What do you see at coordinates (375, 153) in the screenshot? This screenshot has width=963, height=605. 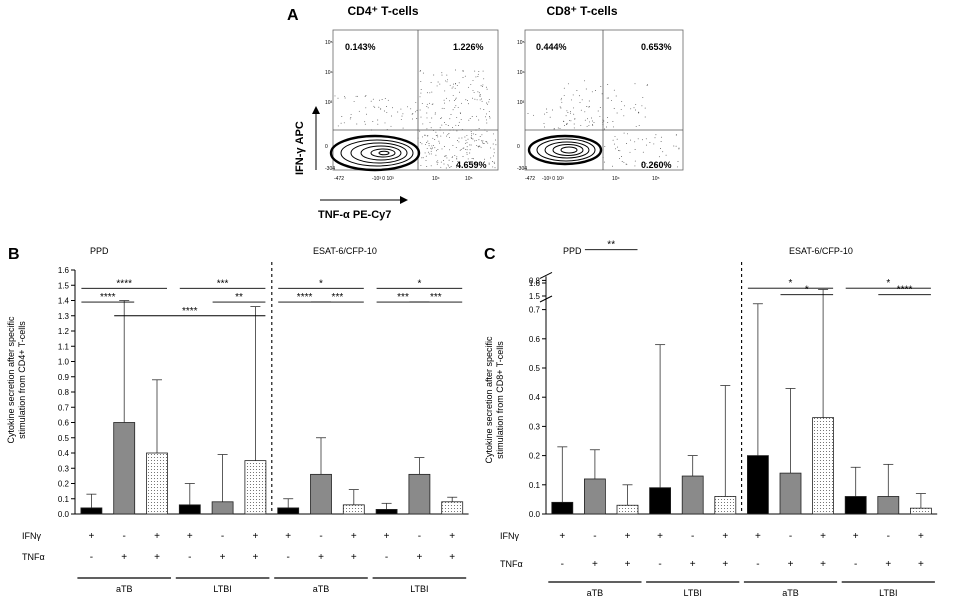 I see `density-contours` at bounding box center [375, 153].